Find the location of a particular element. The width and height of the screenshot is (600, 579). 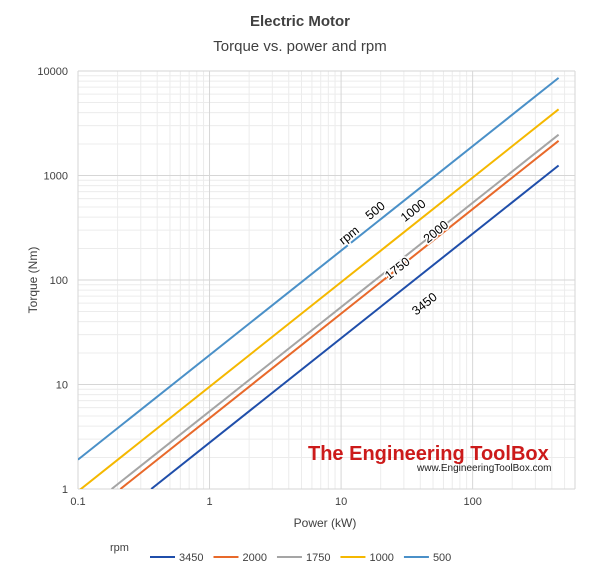

legend-title: rpm is located at coordinates (119, 548).